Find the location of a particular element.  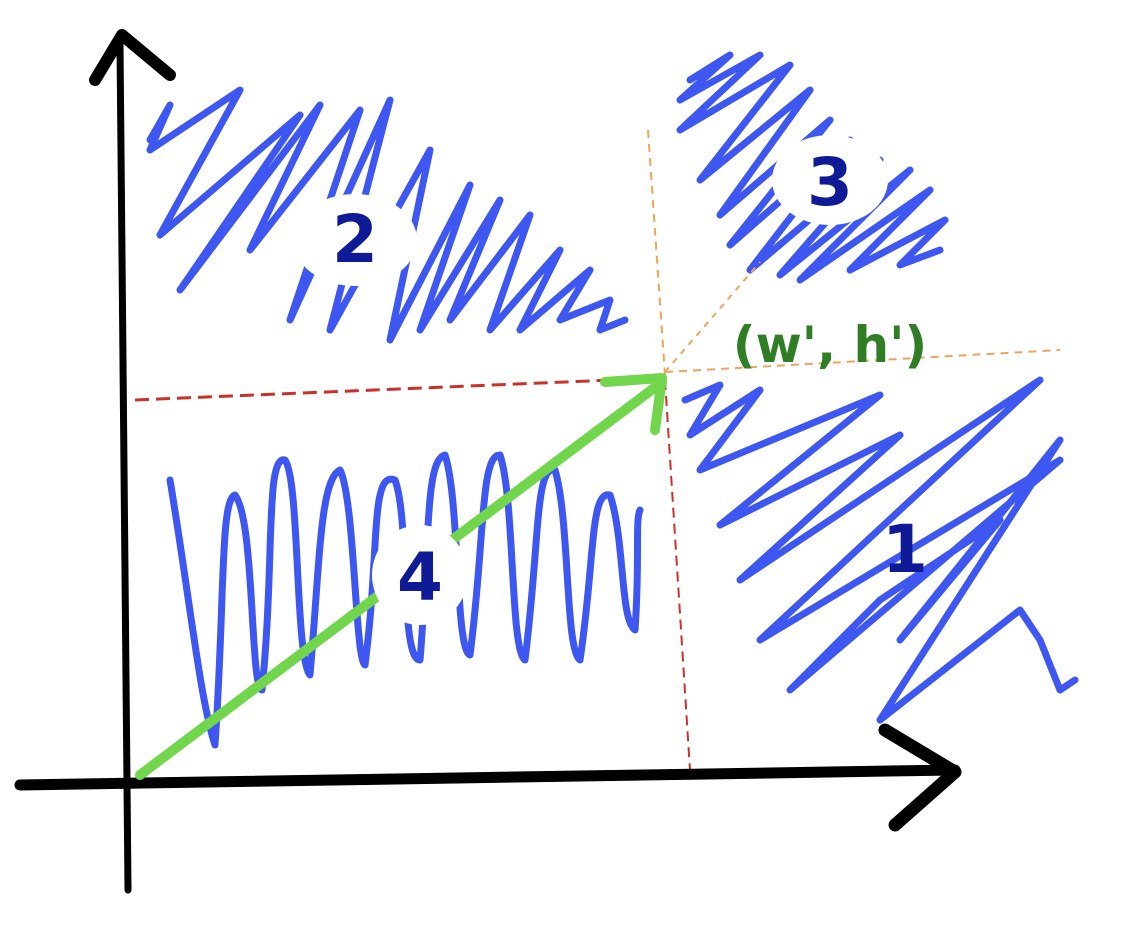

y-axis-arrow-icon is located at coordinates (132, 57).